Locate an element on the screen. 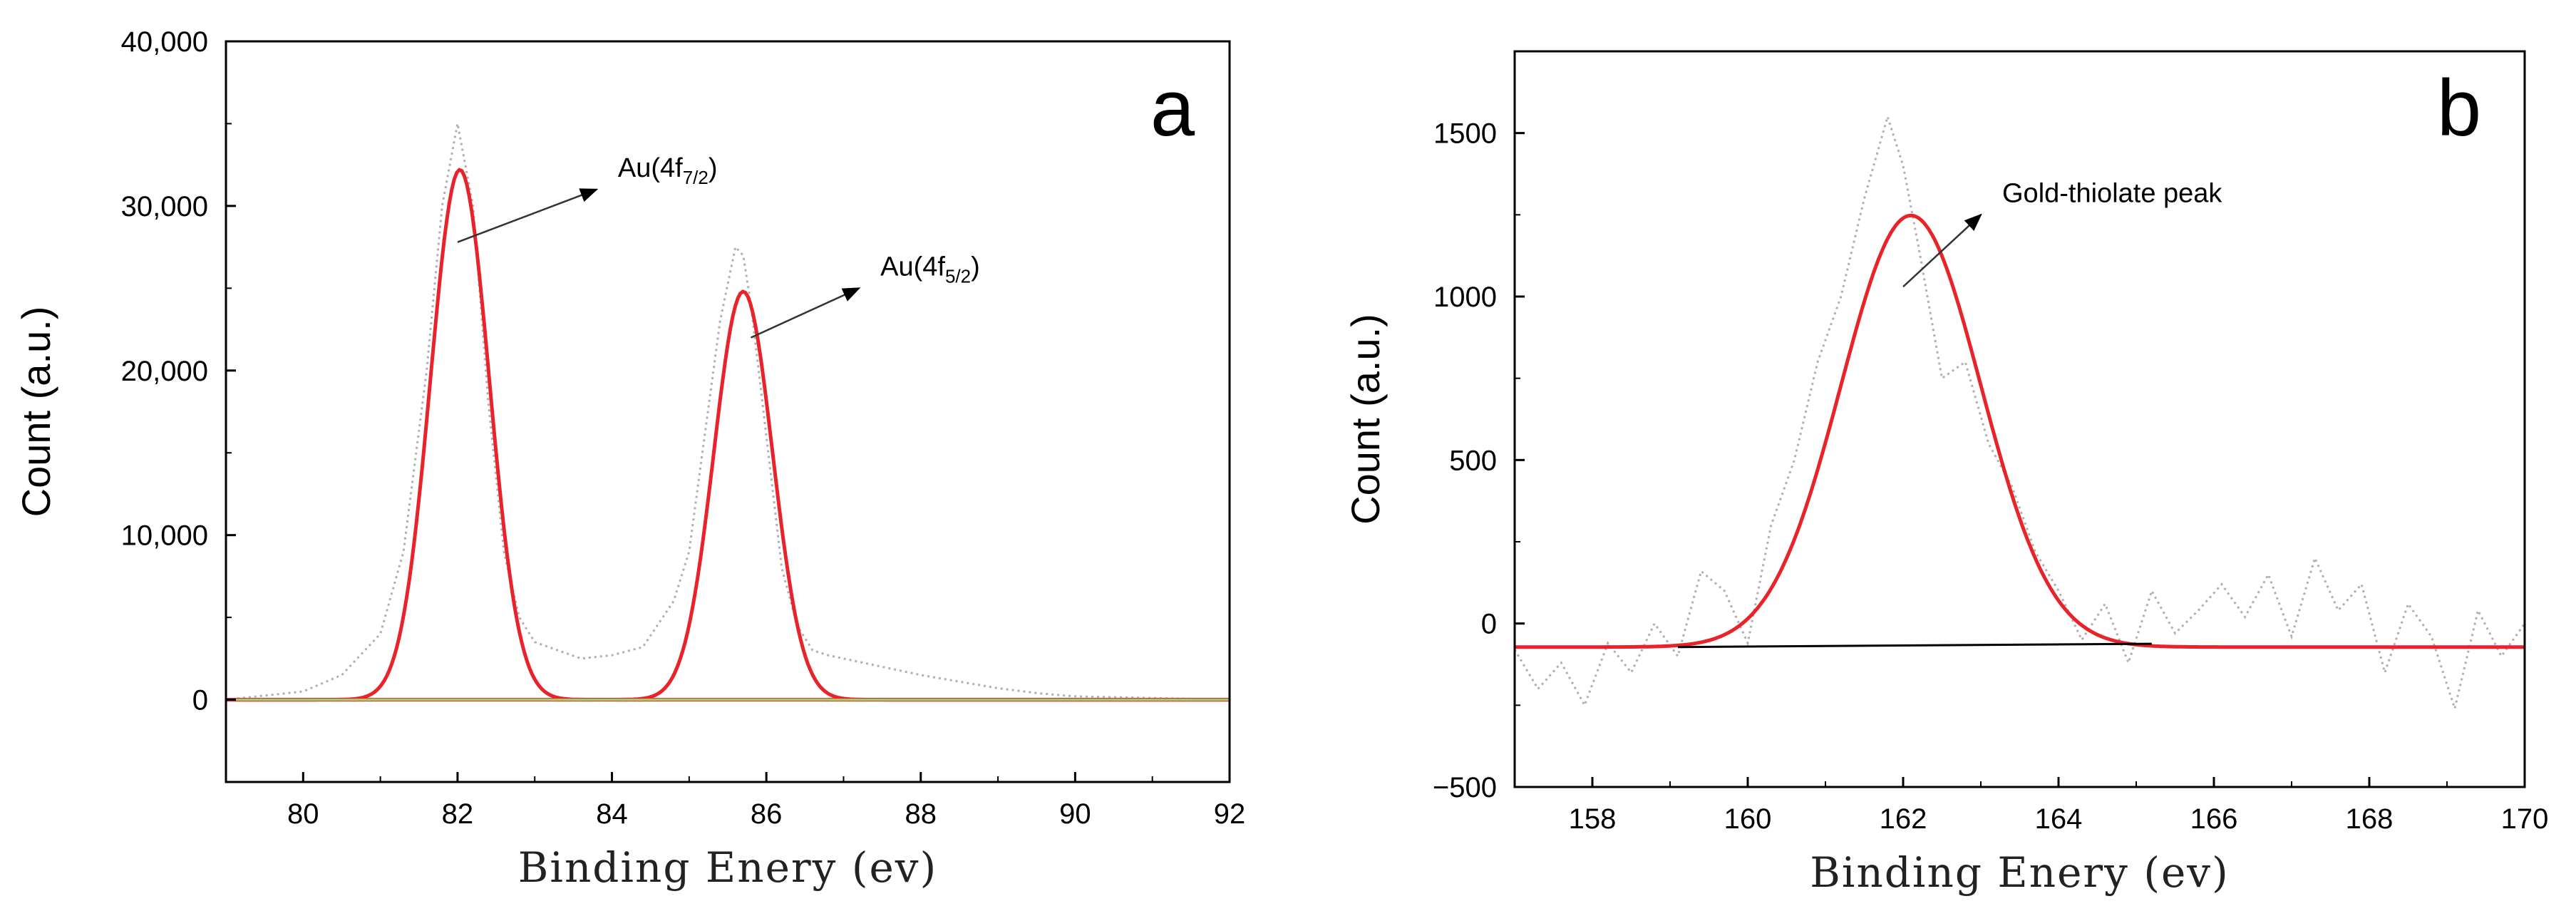 The image size is (2576, 921). panel-a-x-tick-label: 90 is located at coordinates (1075, 814).